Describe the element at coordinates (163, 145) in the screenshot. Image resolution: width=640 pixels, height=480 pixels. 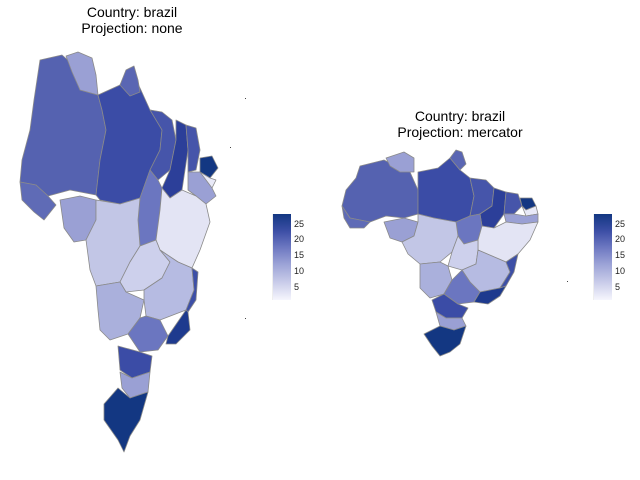
I see `region-maranhao` at that location.